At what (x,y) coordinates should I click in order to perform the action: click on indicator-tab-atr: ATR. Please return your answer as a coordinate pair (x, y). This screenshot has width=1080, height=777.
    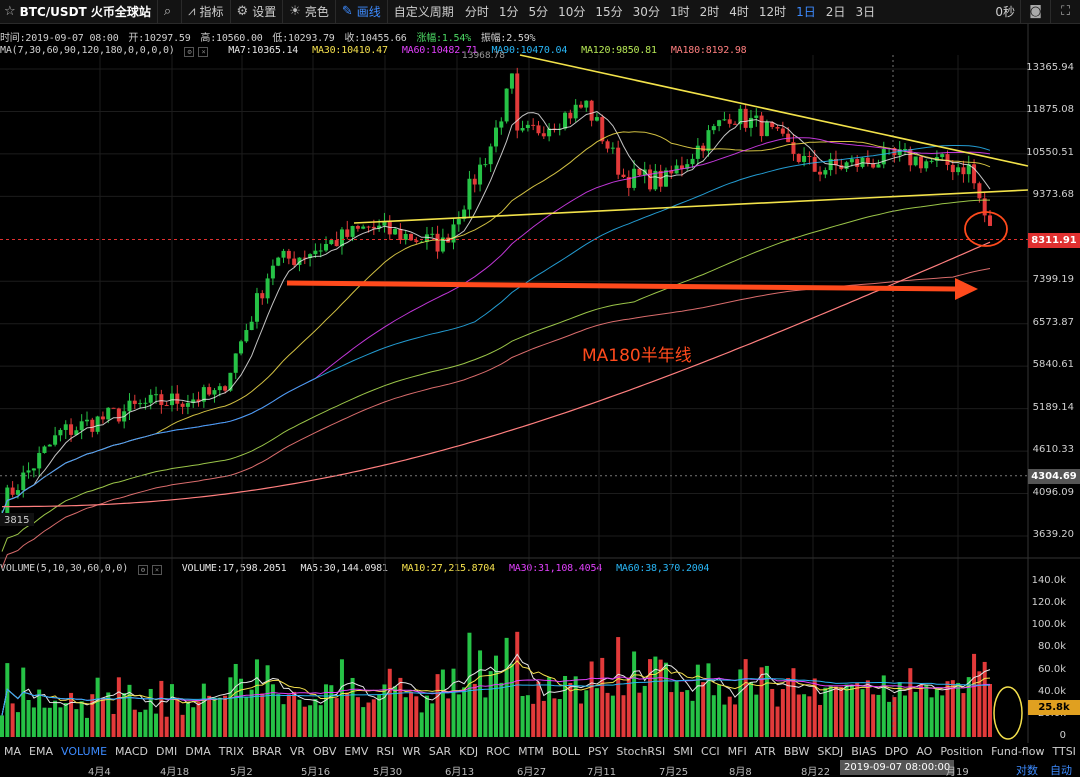
    Looking at the image, I should click on (765, 751).